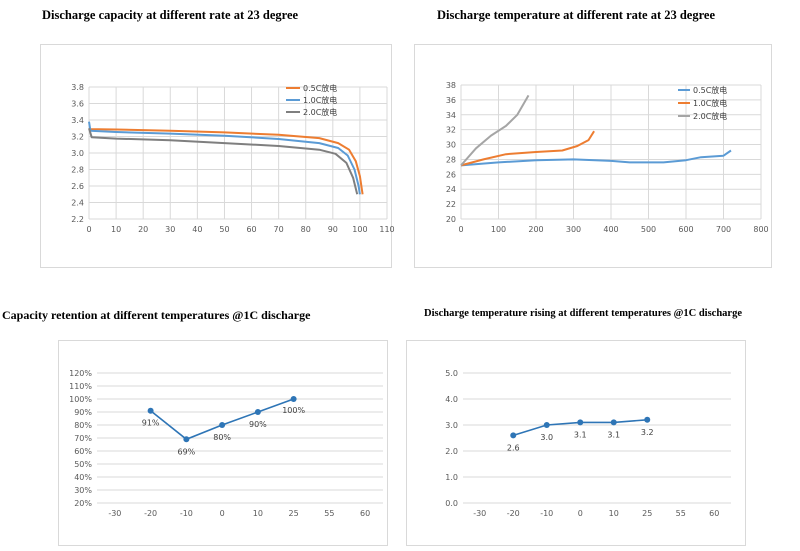 Image resolution: width=800 pixels, height=551 pixels. Describe the element at coordinates (333, 229) in the screenshot. I see `x-tick-label: 90` at that location.